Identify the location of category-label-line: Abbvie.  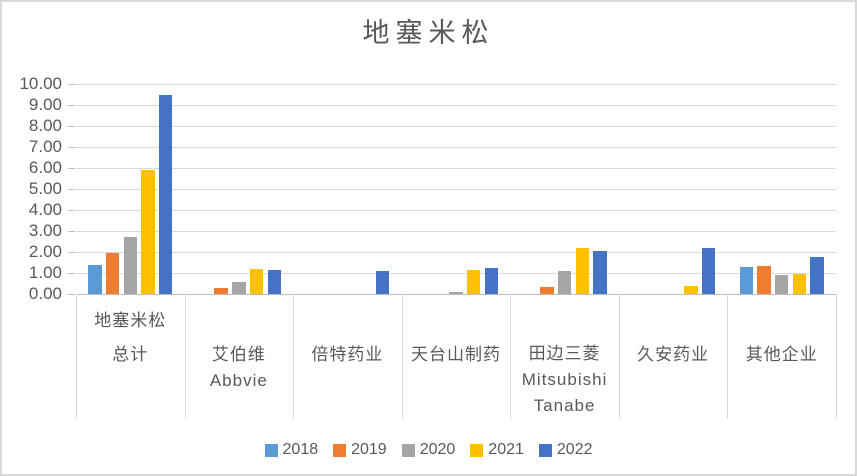
(238, 380).